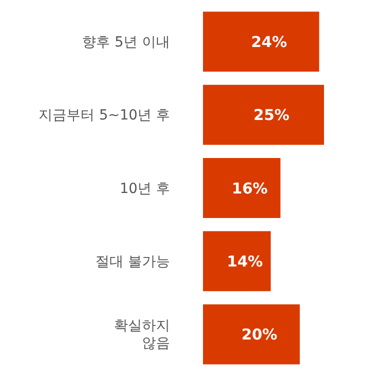 This screenshot has height=380, width=382. Describe the element at coordinates (259, 335) in the screenshot. I see `data-label: 20%` at that location.